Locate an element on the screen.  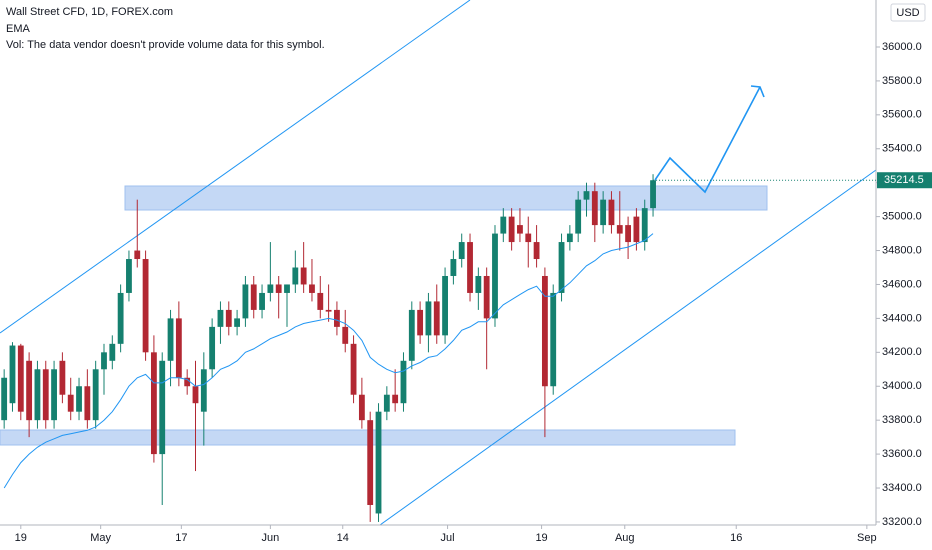
y-tick-label: 33400.0 is located at coordinates (902, 488).